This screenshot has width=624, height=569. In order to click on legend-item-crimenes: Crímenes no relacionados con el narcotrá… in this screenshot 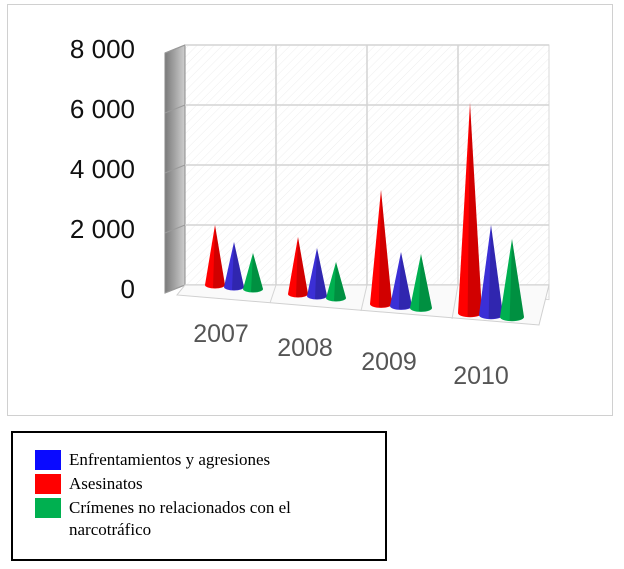, I will do `click(202, 519)`.